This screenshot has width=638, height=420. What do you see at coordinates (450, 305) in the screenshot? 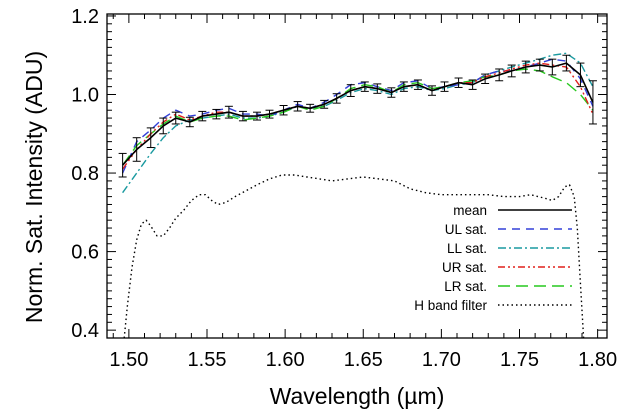
I see `legend-label: H band filter` at bounding box center [450, 305].